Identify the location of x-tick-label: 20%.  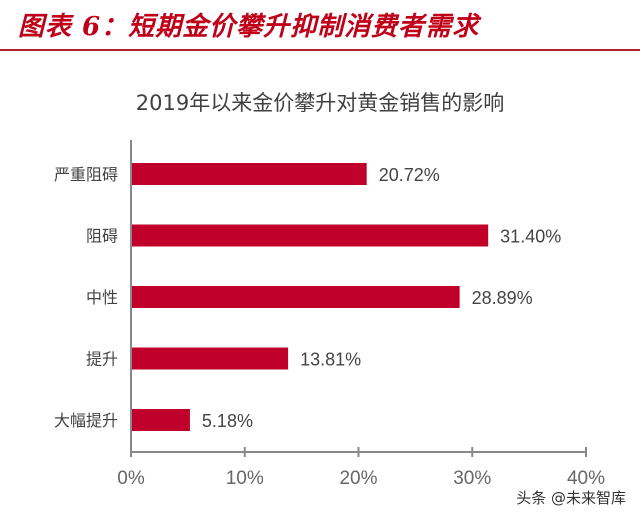
(358, 478).